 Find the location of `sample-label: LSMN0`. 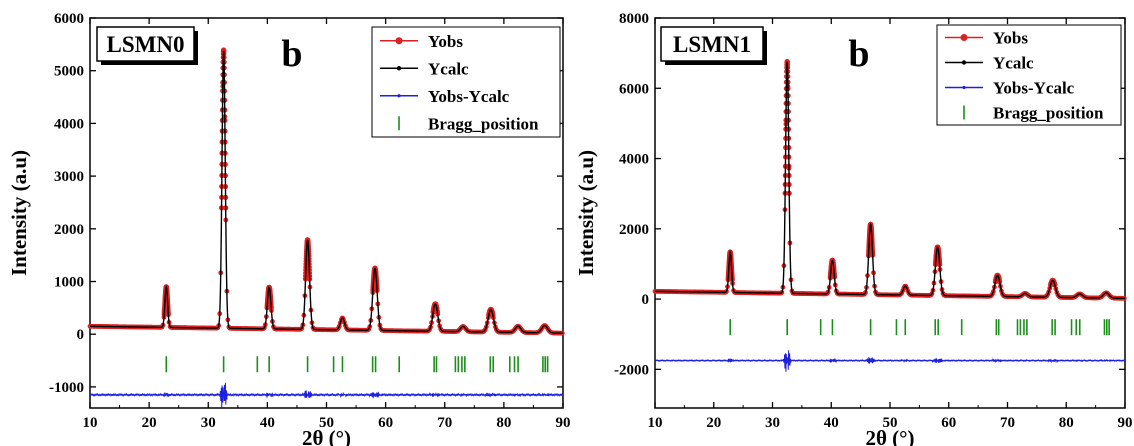

sample-label: LSMN0 is located at coordinates (146, 44).